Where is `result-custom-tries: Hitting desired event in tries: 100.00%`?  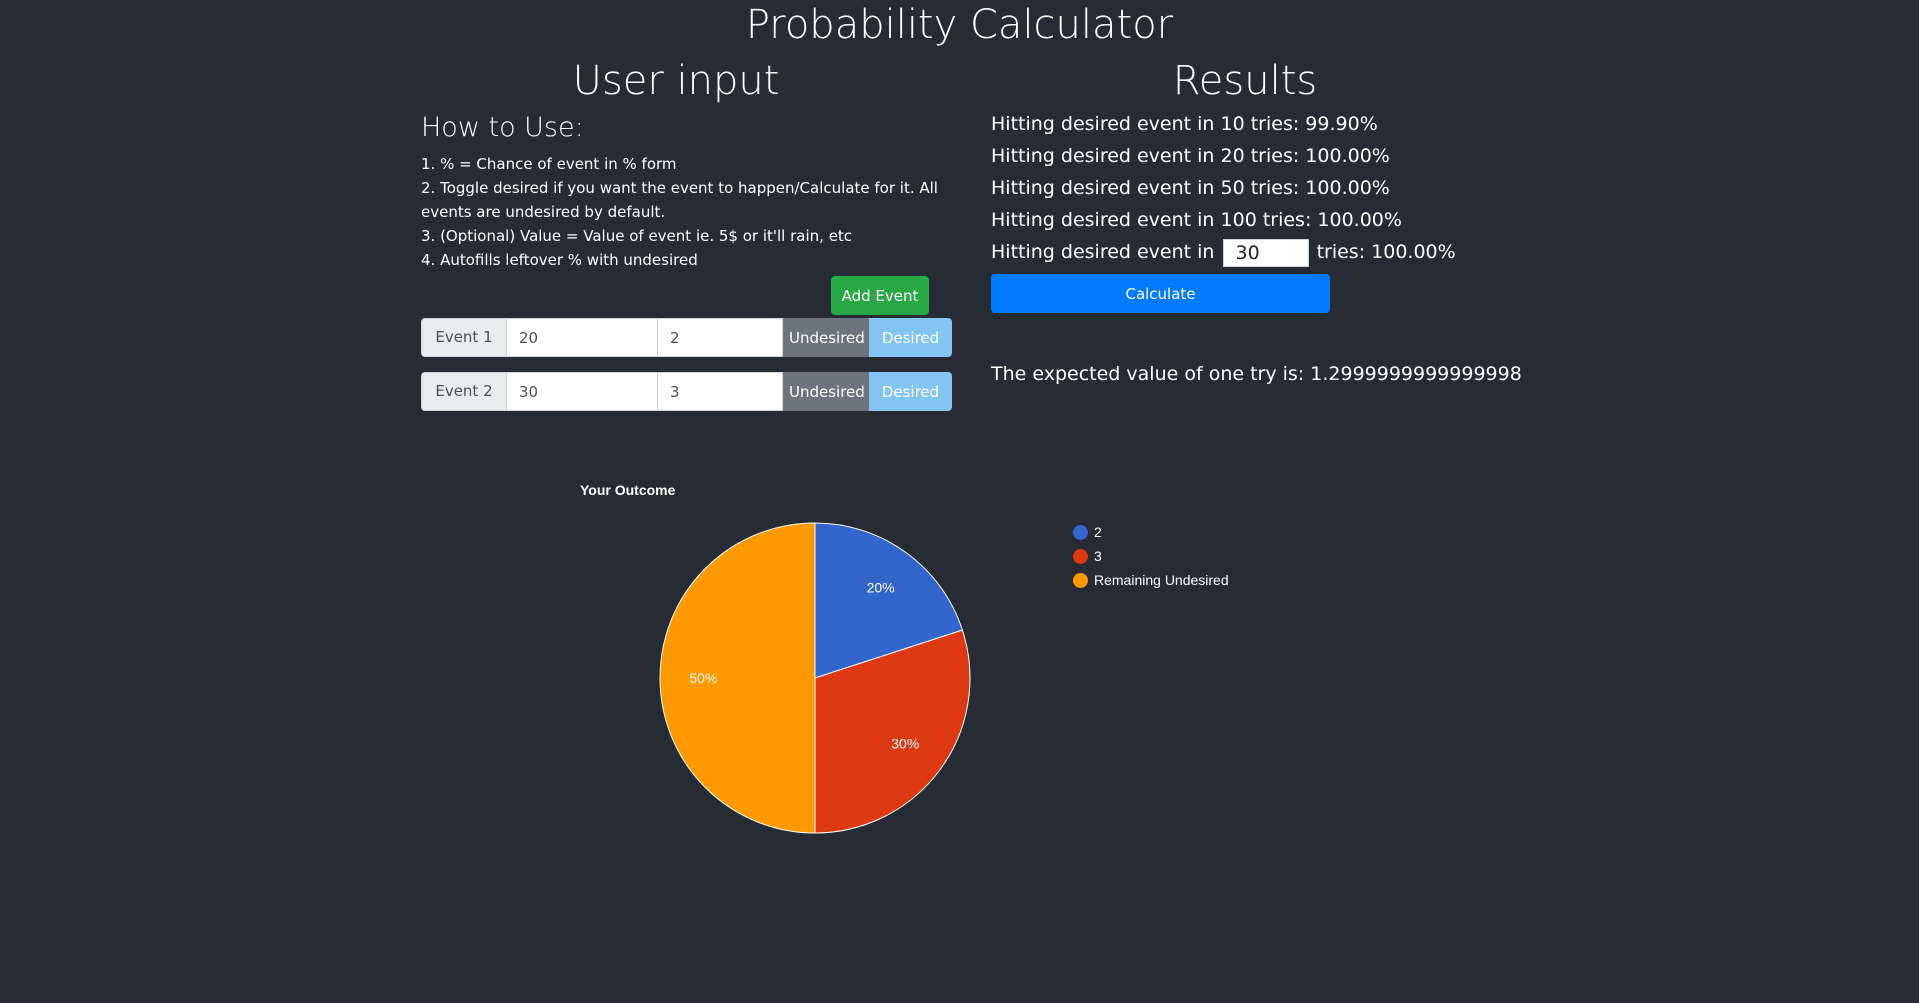 result-custom-tries: Hitting desired event in tries: 100.00% is located at coordinates (1223, 252).